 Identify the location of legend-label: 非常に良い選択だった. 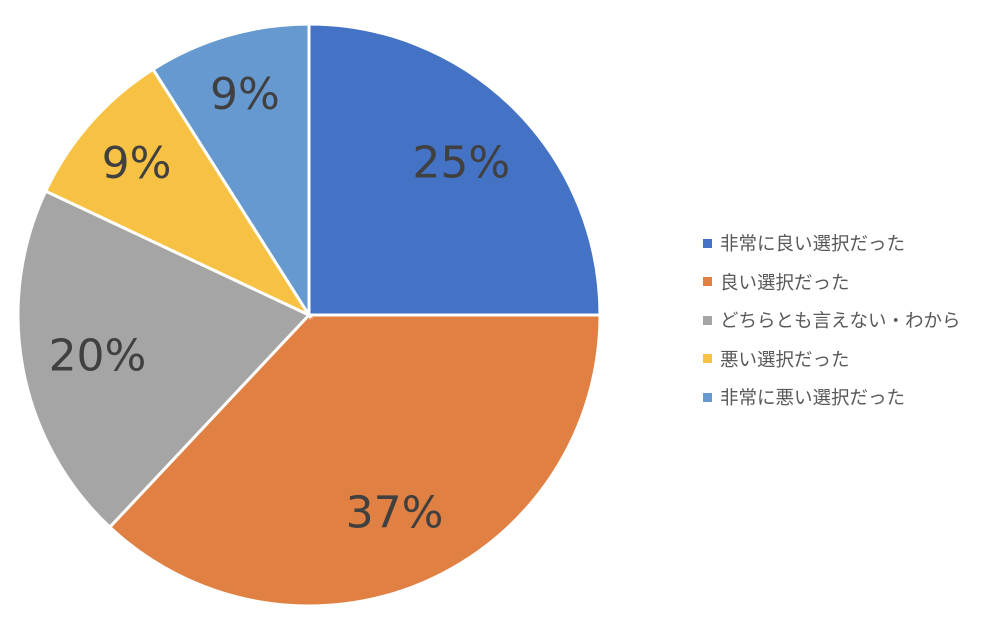
(813, 245).